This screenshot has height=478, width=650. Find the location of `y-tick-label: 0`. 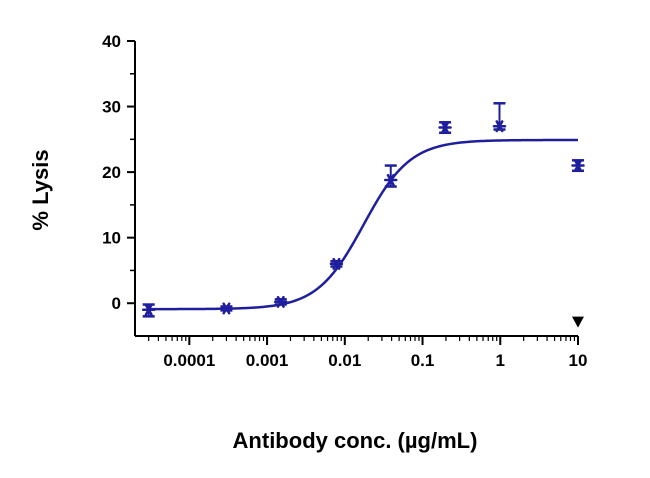

y-tick-label: 0 is located at coordinates (116, 303).